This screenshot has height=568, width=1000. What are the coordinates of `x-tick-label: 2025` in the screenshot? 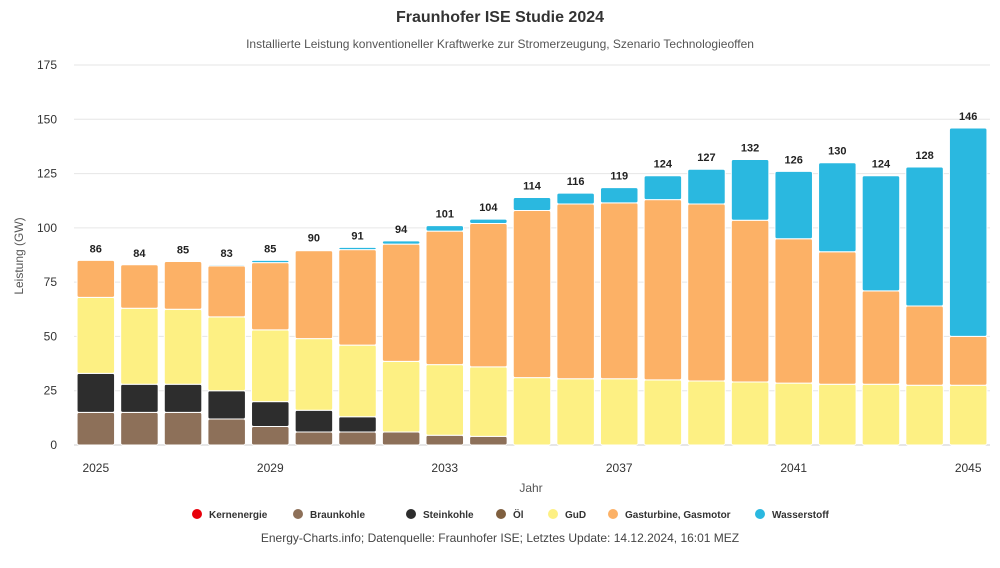 It's located at (95, 468).